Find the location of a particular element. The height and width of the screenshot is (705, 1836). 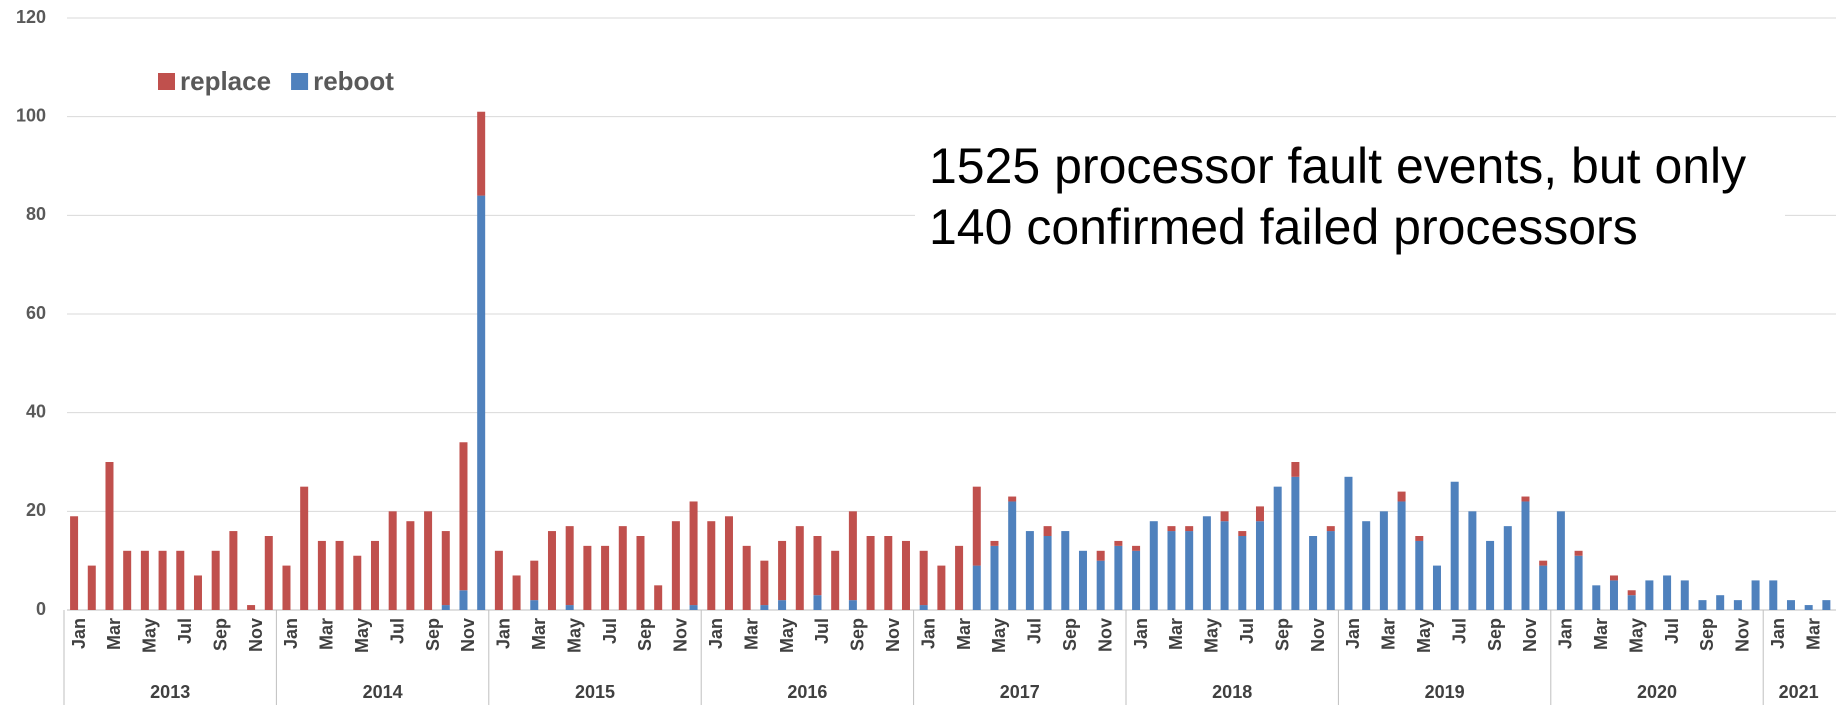

year-label: 2018 is located at coordinates (1232, 692).